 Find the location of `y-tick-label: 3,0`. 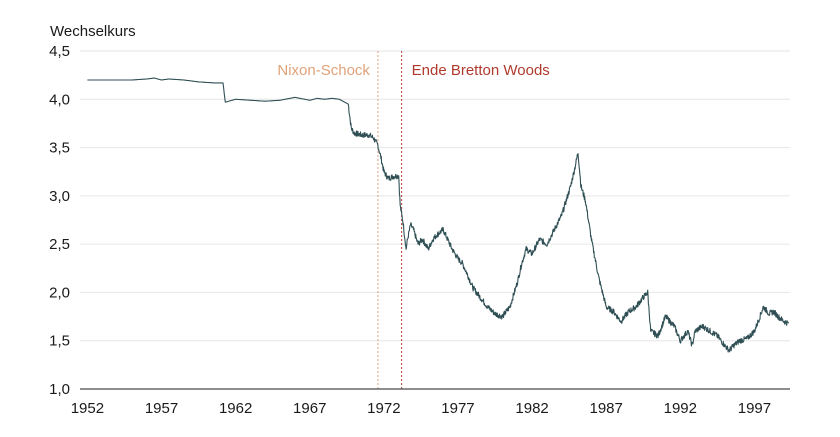

y-tick-label: 3,0 is located at coordinates (59, 196).